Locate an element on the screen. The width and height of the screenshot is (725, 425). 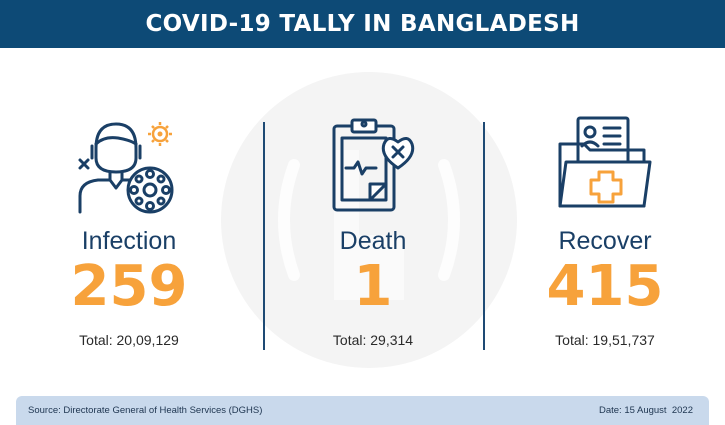
infection-label: Infection is located at coordinates (129, 241).